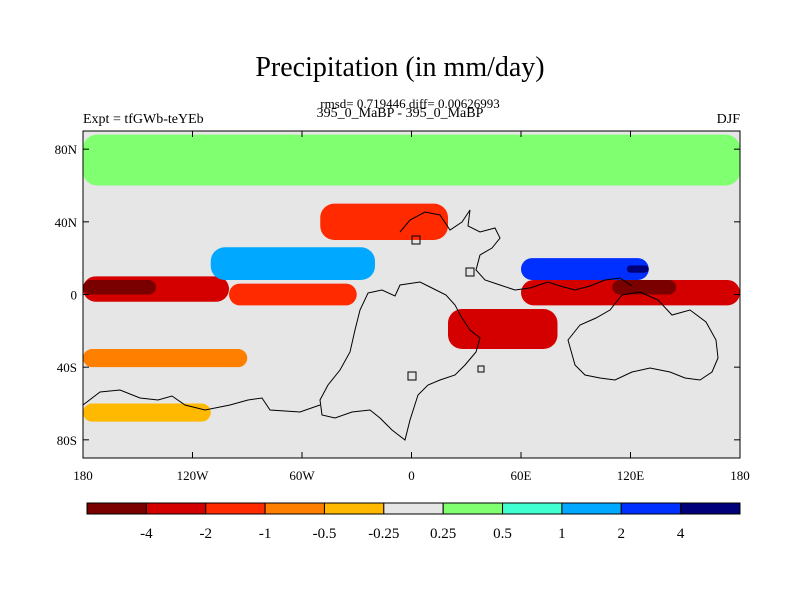 This screenshot has width=800, height=600. Describe the element at coordinates (265, 534) in the screenshot. I see `colorbar-label: -1` at that location.